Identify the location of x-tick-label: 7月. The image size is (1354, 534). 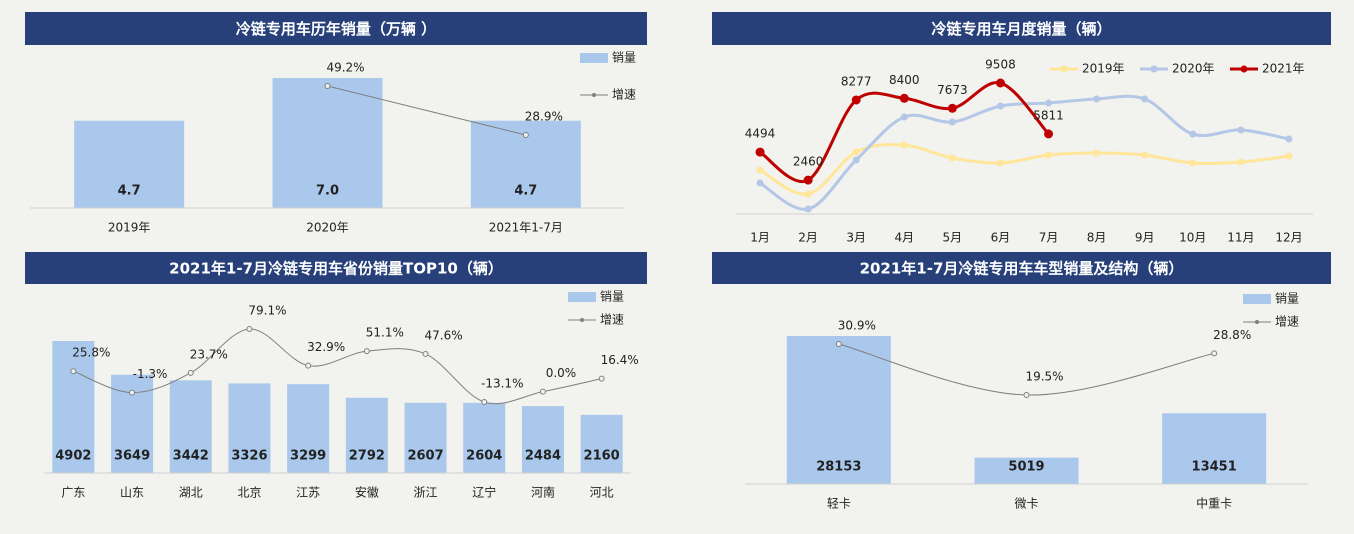
(1049, 238).